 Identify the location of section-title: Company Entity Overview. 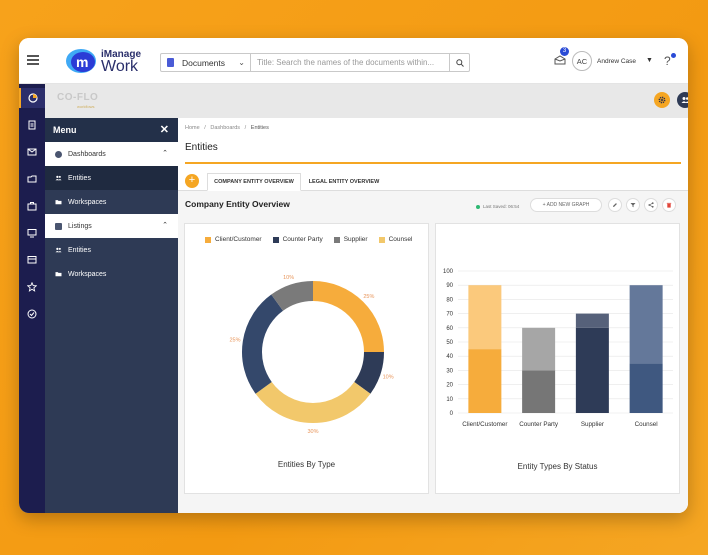
(237, 204).